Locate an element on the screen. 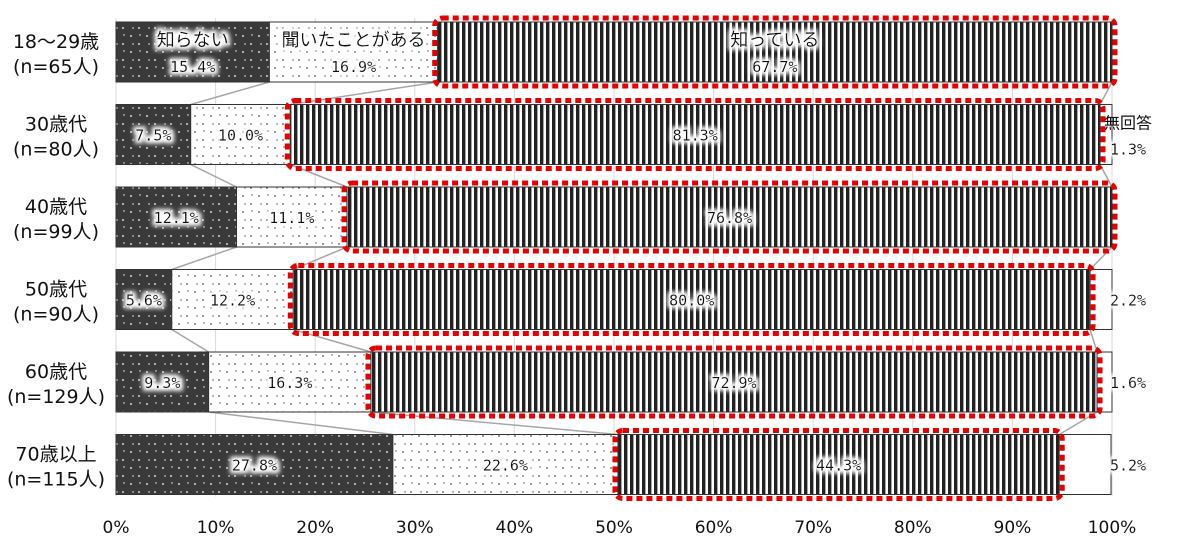 This screenshot has width=1185, height=543. data-label: 16.3% is located at coordinates (289, 383).